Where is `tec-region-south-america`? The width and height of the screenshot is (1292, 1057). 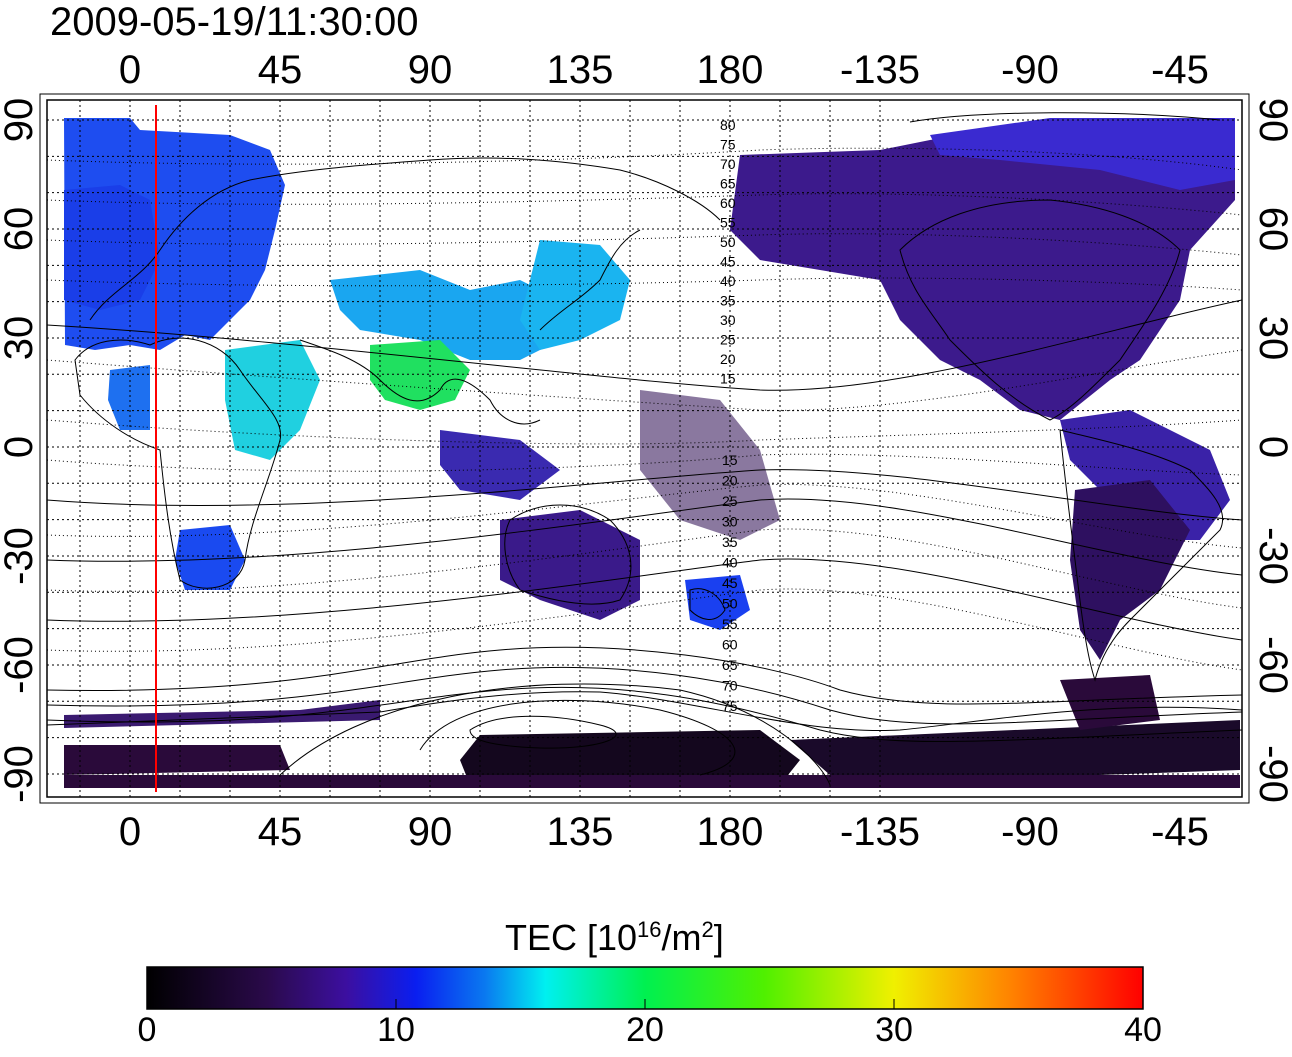
tec-region-south-america is located at coordinates (1130, 570).